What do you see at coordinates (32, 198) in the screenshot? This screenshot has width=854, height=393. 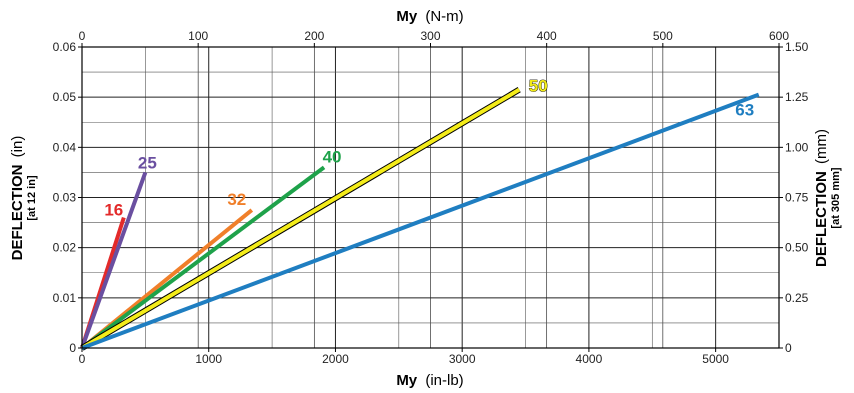 I see `y-left-subtitle: [at 12 in]` at bounding box center [32, 198].